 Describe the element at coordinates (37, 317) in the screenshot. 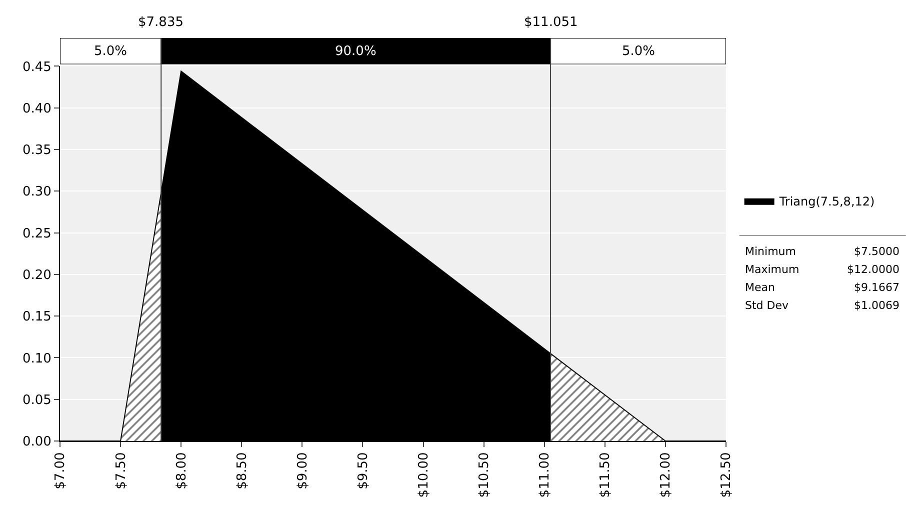

I see `y-tick-label: 0.15` at that location.